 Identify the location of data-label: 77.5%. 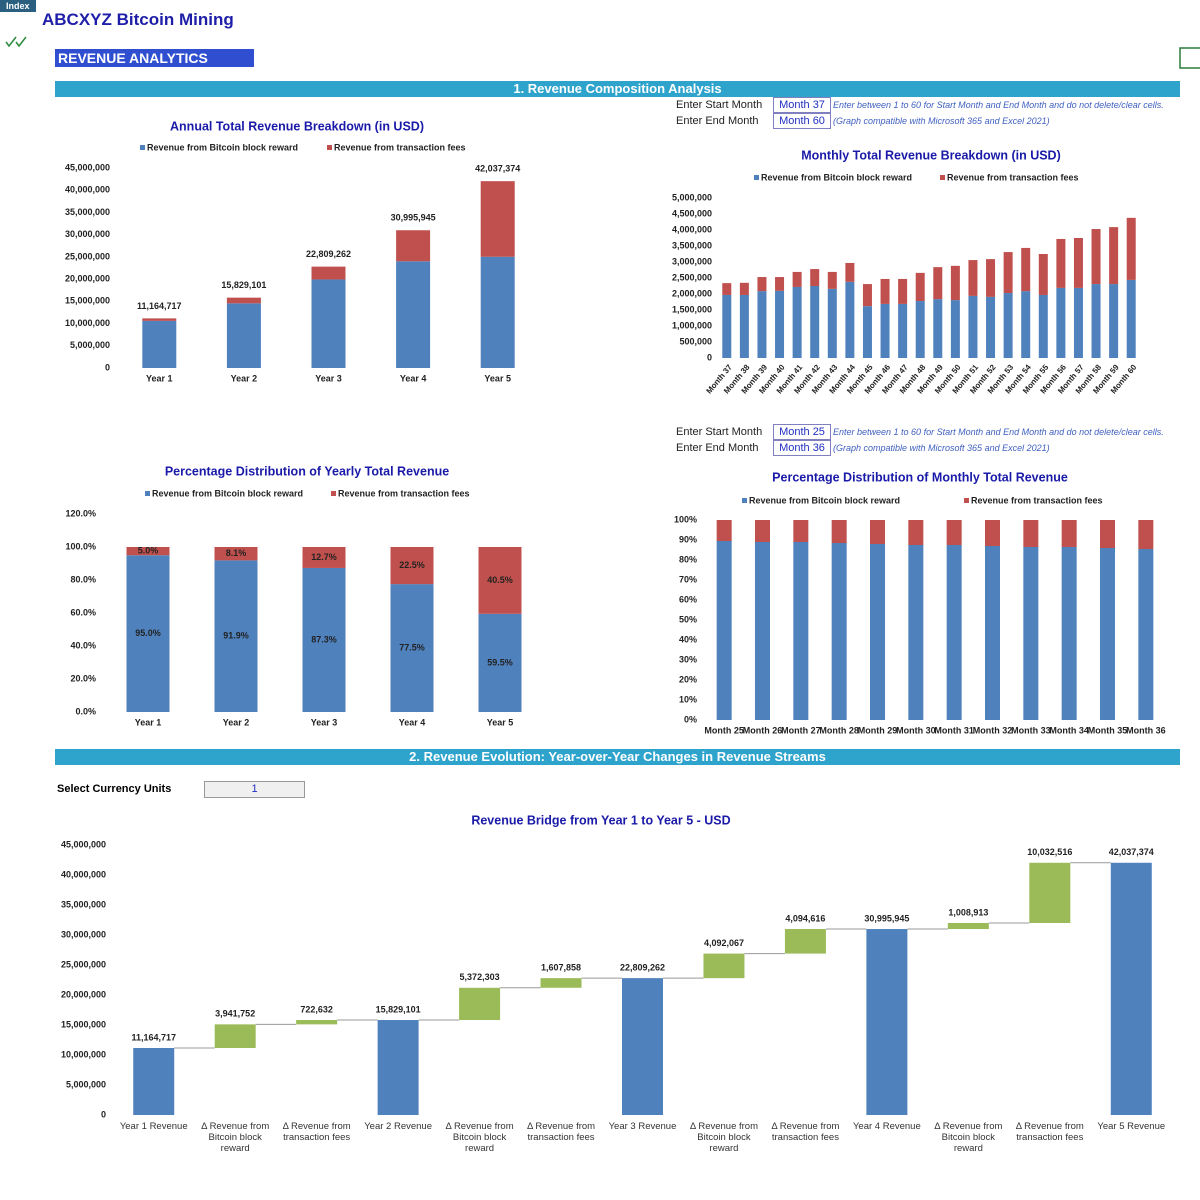
(412, 647).